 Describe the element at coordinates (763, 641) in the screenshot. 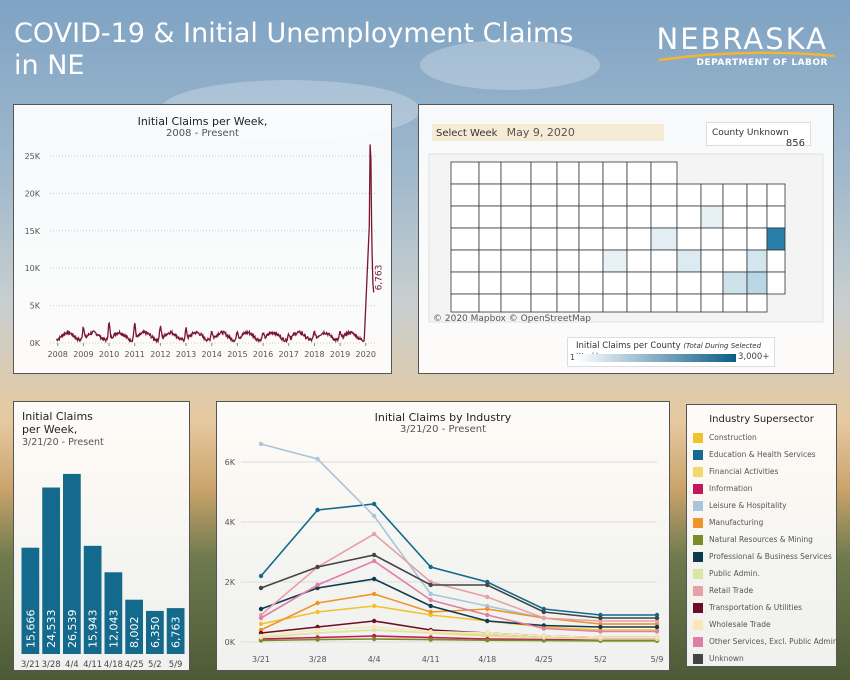

I see `industry-legend-item: Other Services, Excl. Public Admin.` at that location.